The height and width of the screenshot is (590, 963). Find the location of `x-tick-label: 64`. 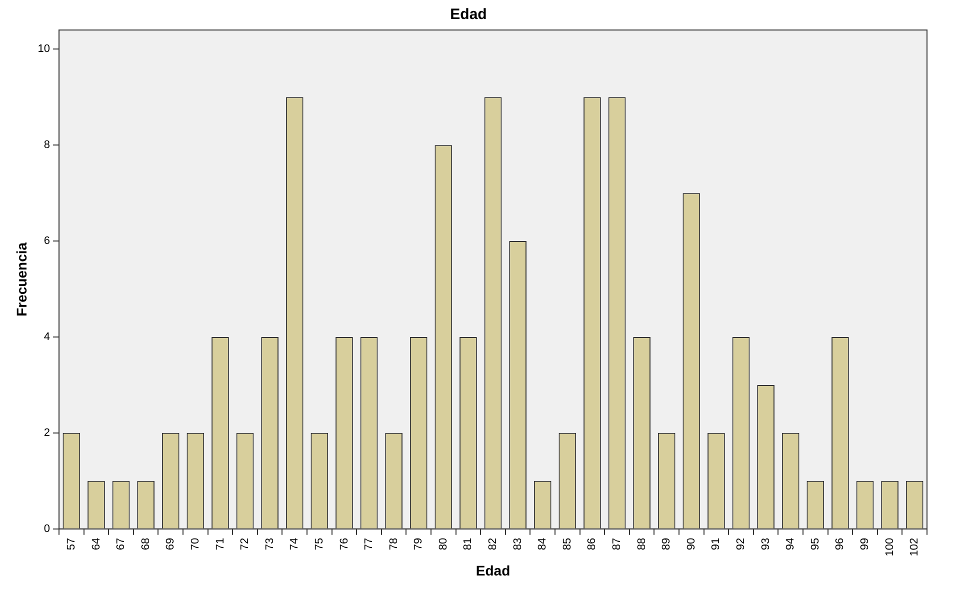

x-tick-label: 64 is located at coordinates (96, 544).